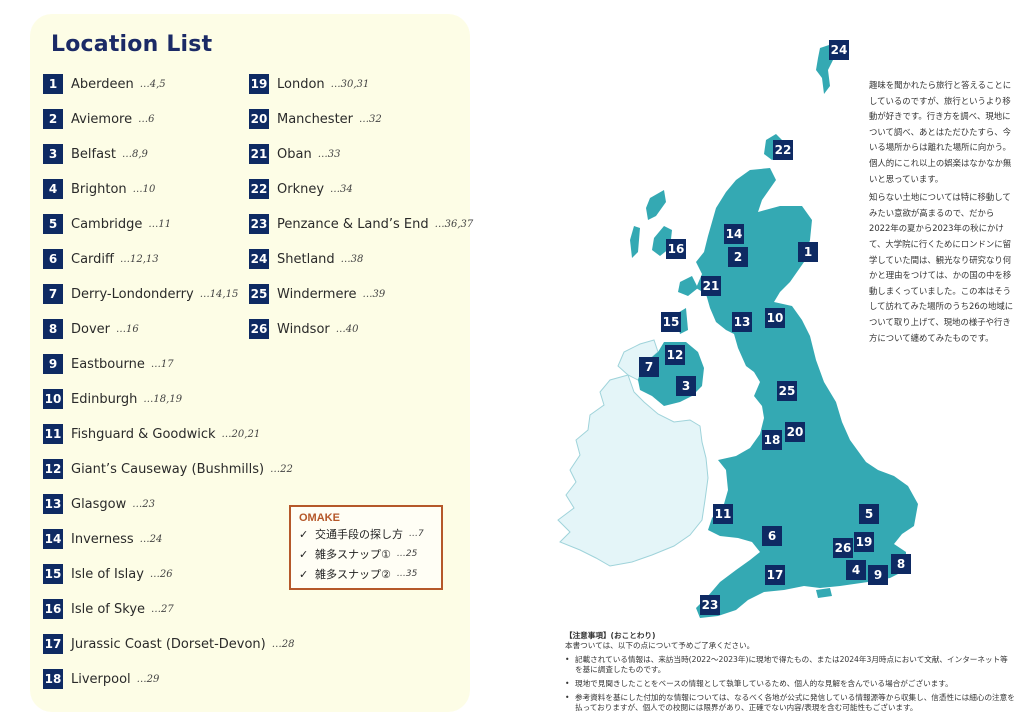 The image size is (1024, 726). What do you see at coordinates (775, 575) in the screenshot?
I see `map-marker: 17` at bounding box center [775, 575].